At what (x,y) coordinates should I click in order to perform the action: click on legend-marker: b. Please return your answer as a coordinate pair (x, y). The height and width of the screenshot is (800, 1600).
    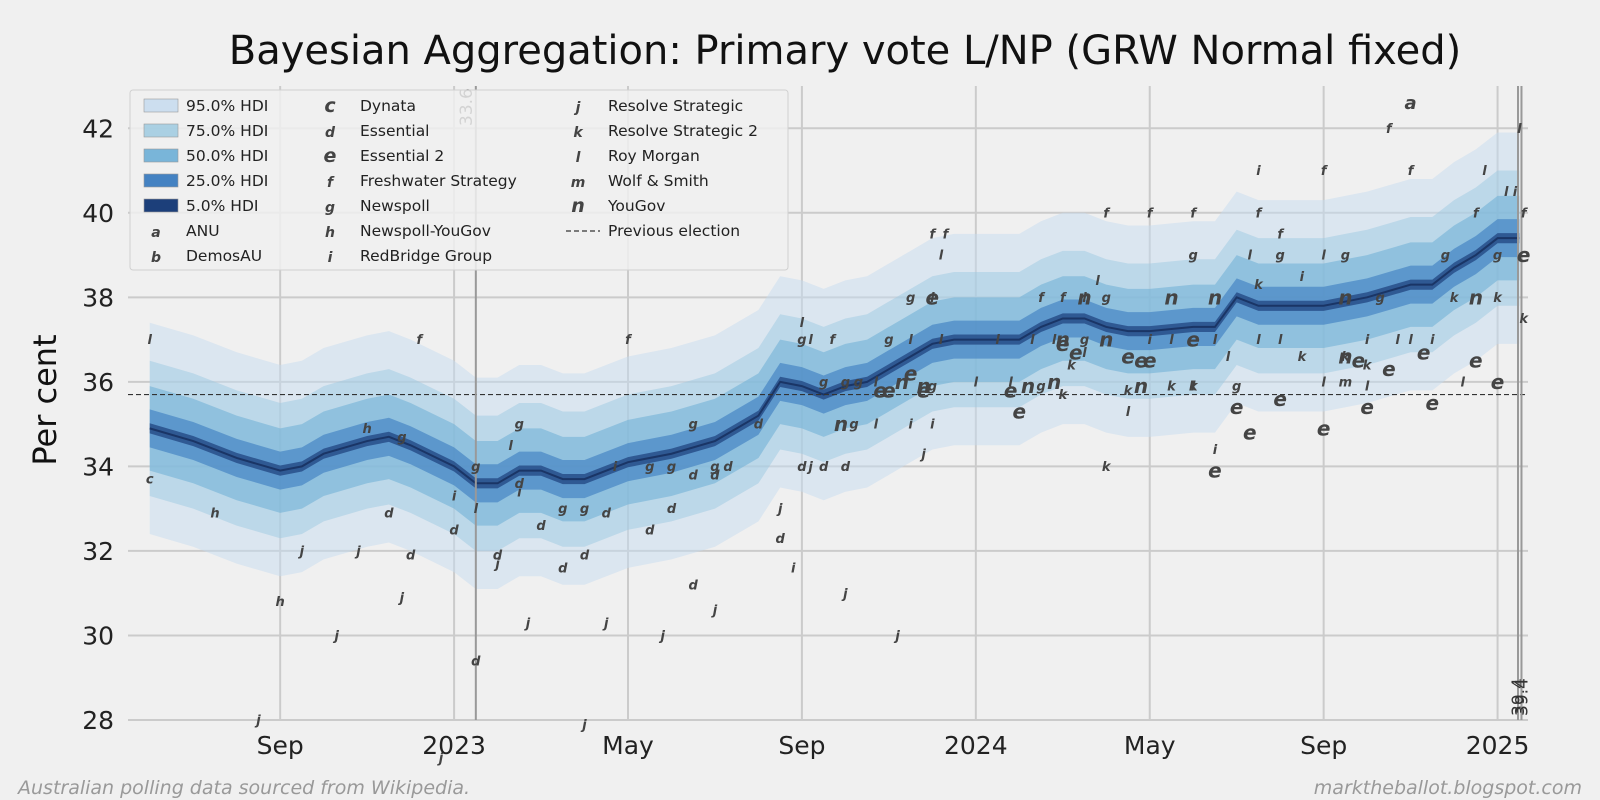
    Looking at the image, I should click on (156, 258).